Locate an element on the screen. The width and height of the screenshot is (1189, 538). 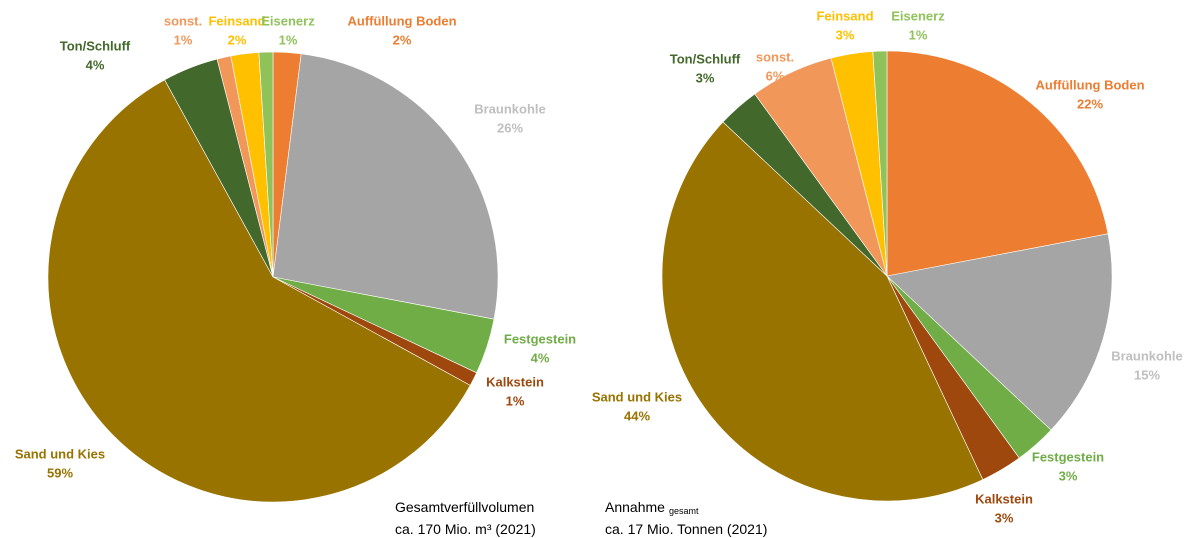
caption-text: Gesamtverfüllvolumen is located at coordinates (464, 507).